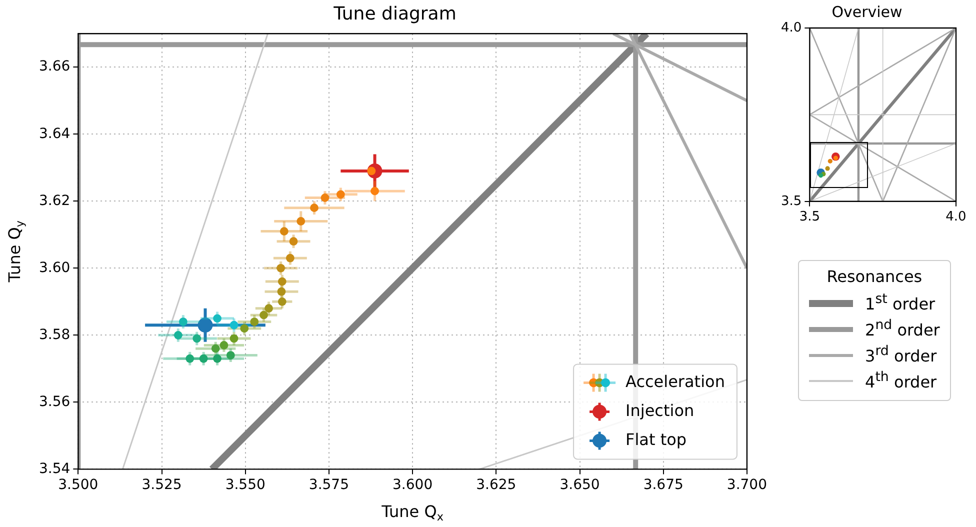  Describe the element at coordinates (54, 334) in the screenshot. I see `y-tick-label: 3.58` at that location.